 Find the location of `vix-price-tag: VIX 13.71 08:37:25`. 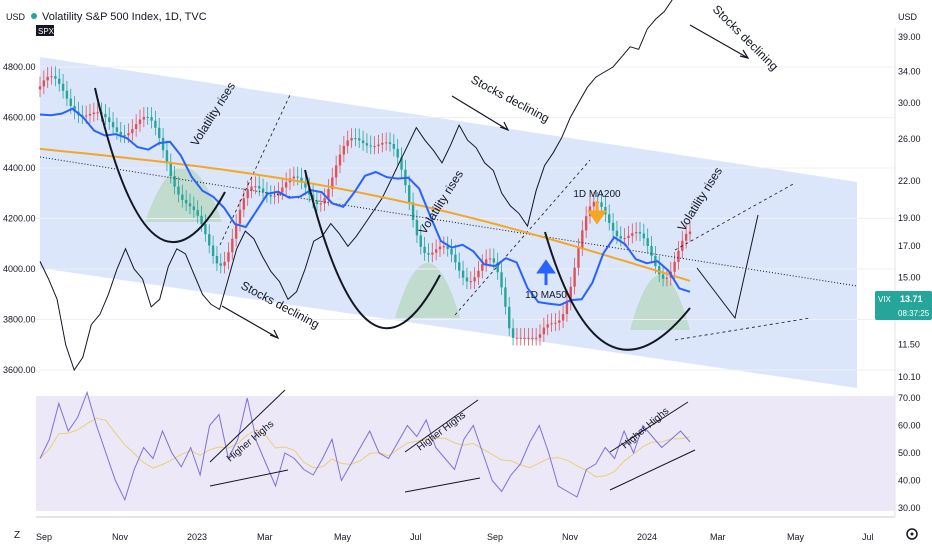

vix-price-tag: VIX 13.71 08:37:25 is located at coordinates (903, 305).